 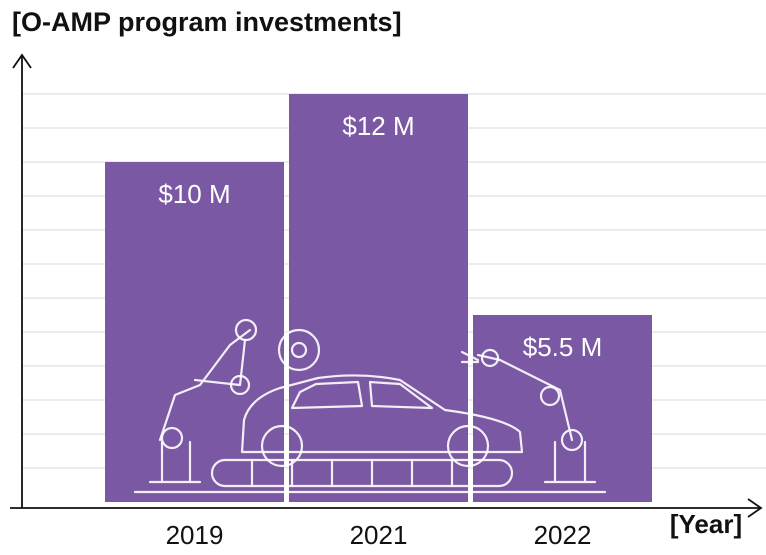 I want to click on wheel-held, so click(x=299, y=350).